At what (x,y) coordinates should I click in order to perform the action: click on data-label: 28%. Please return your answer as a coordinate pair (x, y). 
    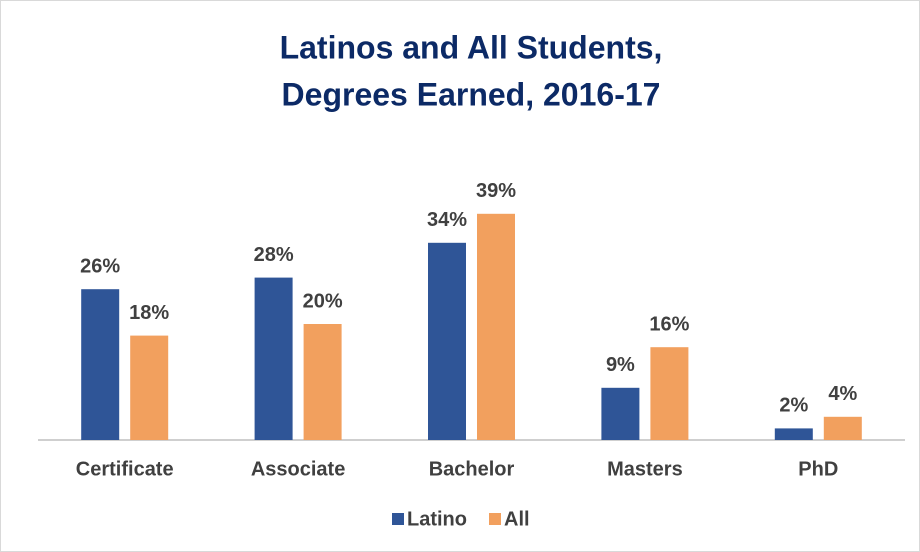
    Looking at the image, I should click on (274, 255).